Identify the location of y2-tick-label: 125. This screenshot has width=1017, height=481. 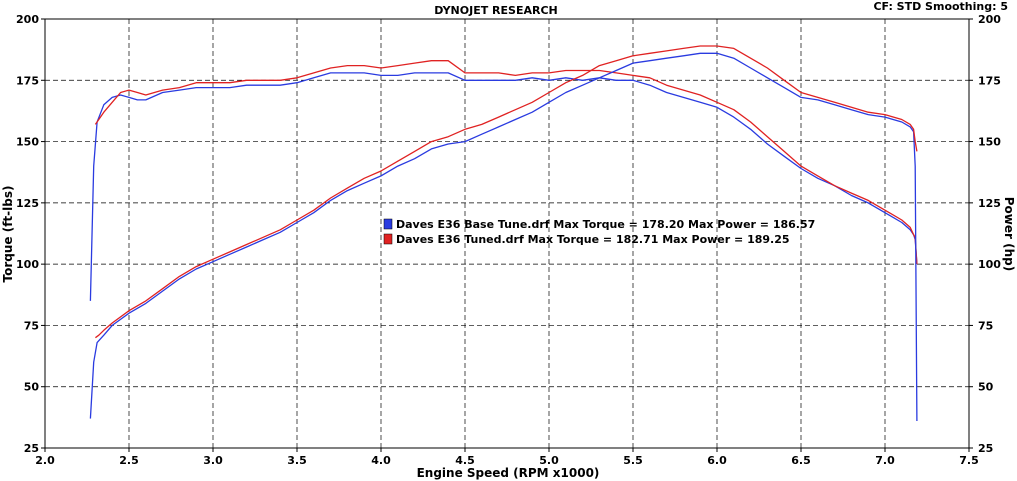
(989, 203).